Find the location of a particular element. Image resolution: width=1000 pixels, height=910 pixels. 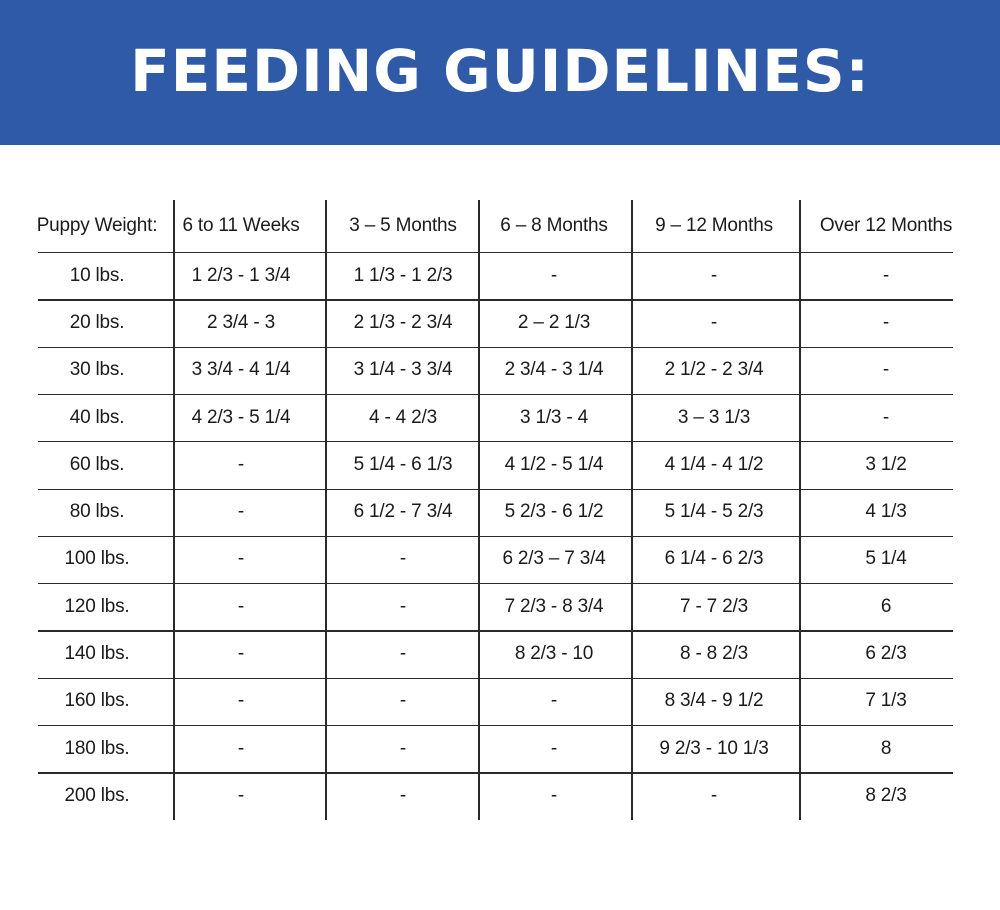

table-cell: 2 3/4 - 3 is located at coordinates (241, 322).